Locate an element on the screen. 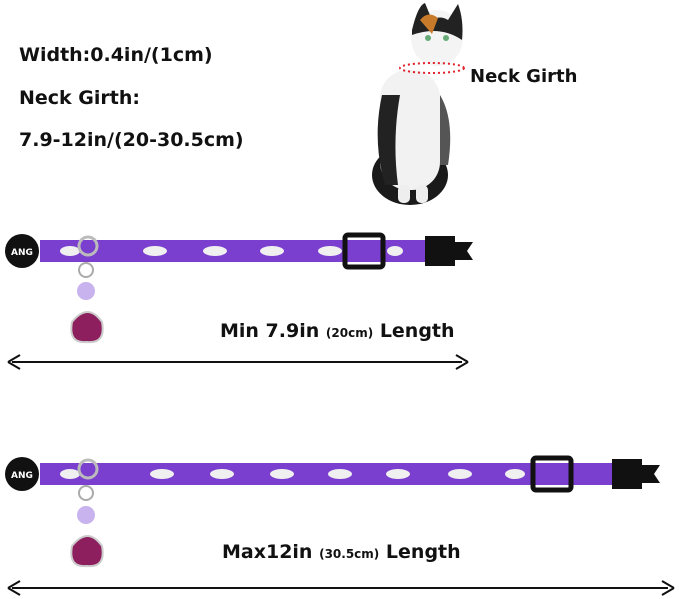 The image size is (679, 599). adjuster-buckle is located at coordinates (364, 251).